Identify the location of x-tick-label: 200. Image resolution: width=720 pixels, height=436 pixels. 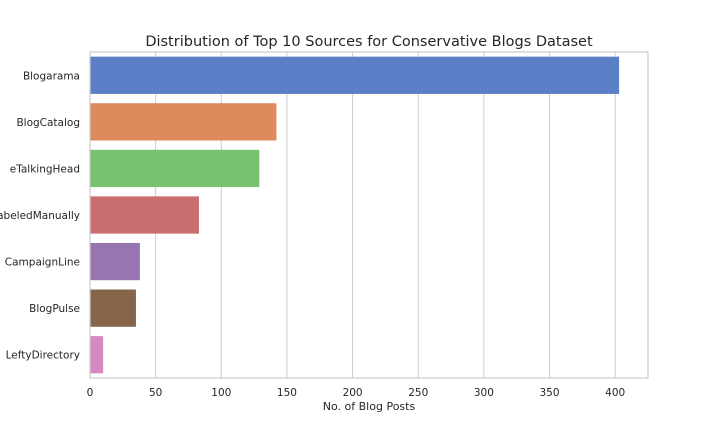
(353, 393).